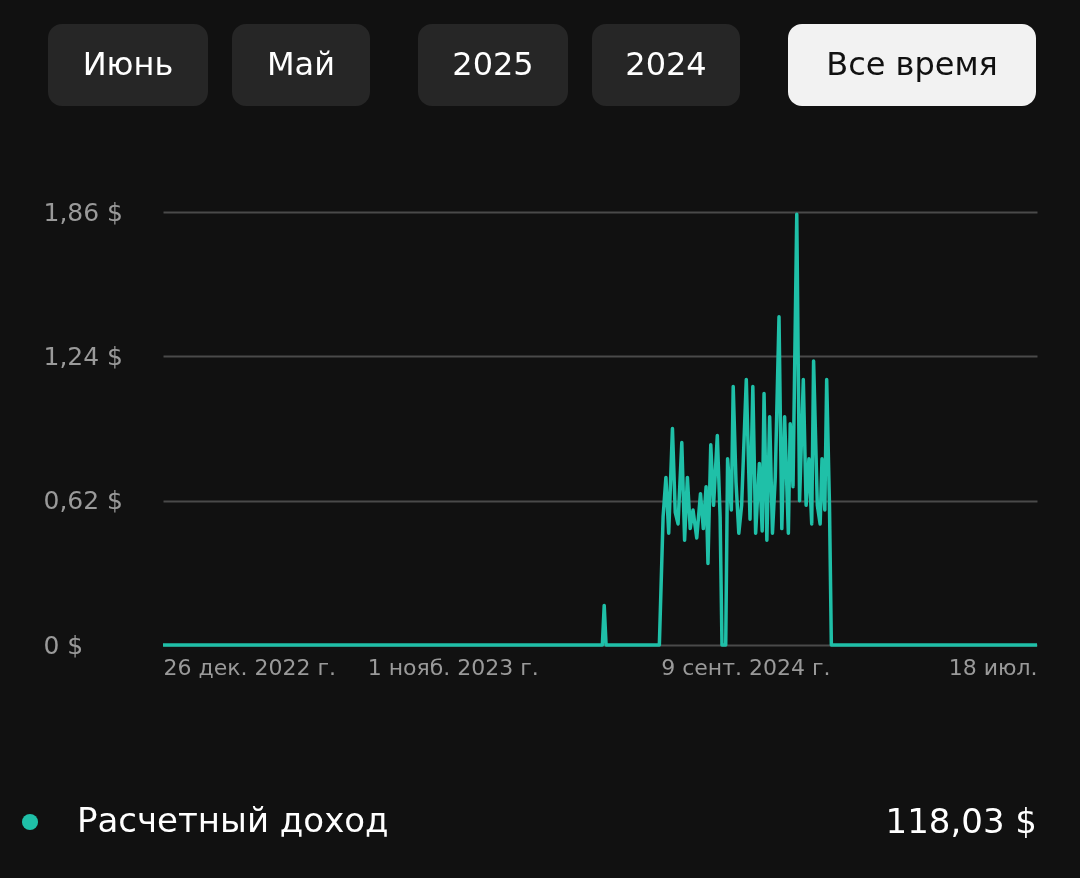  What do you see at coordinates (63, 645) in the screenshot?
I see `y-tick-label: 0 $` at bounding box center [63, 645].